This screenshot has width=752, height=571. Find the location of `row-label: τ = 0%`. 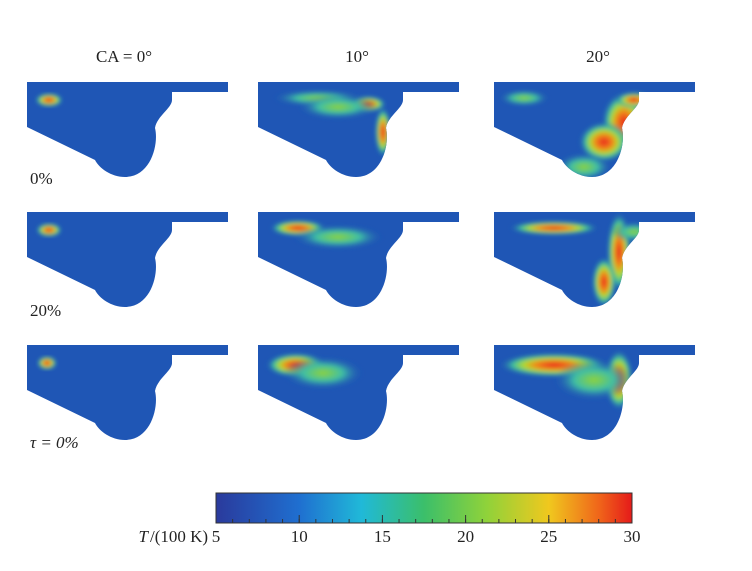

row-label: τ = 0% is located at coordinates (54, 442).